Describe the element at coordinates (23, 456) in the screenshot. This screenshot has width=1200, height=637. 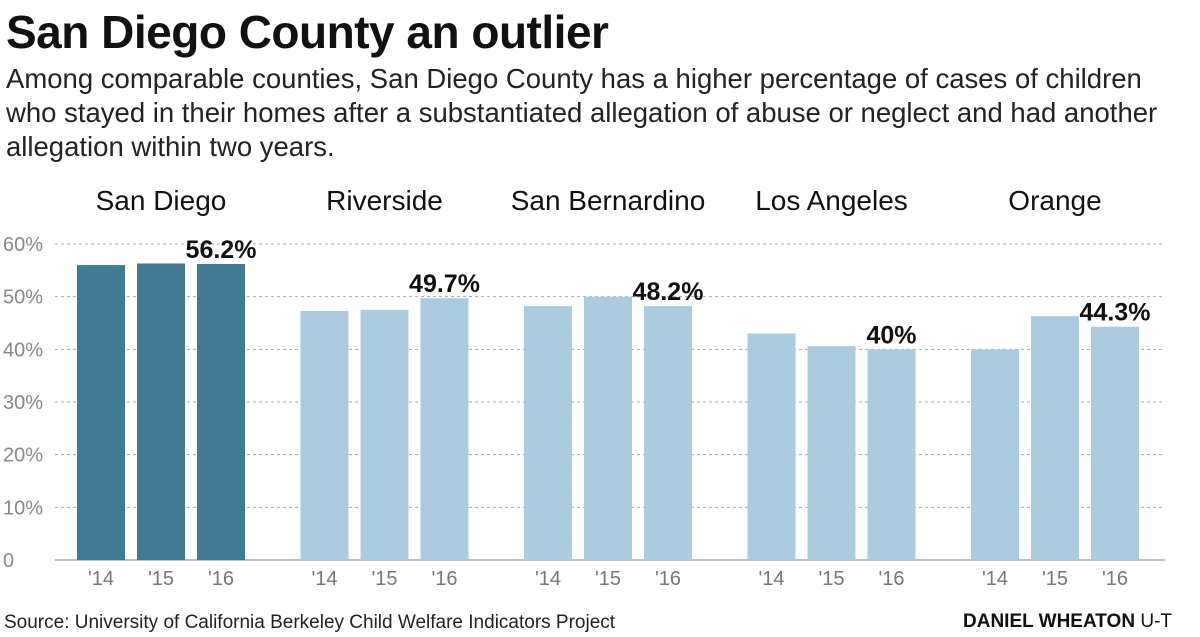
I see `y-tick-label: 20%` at that location.